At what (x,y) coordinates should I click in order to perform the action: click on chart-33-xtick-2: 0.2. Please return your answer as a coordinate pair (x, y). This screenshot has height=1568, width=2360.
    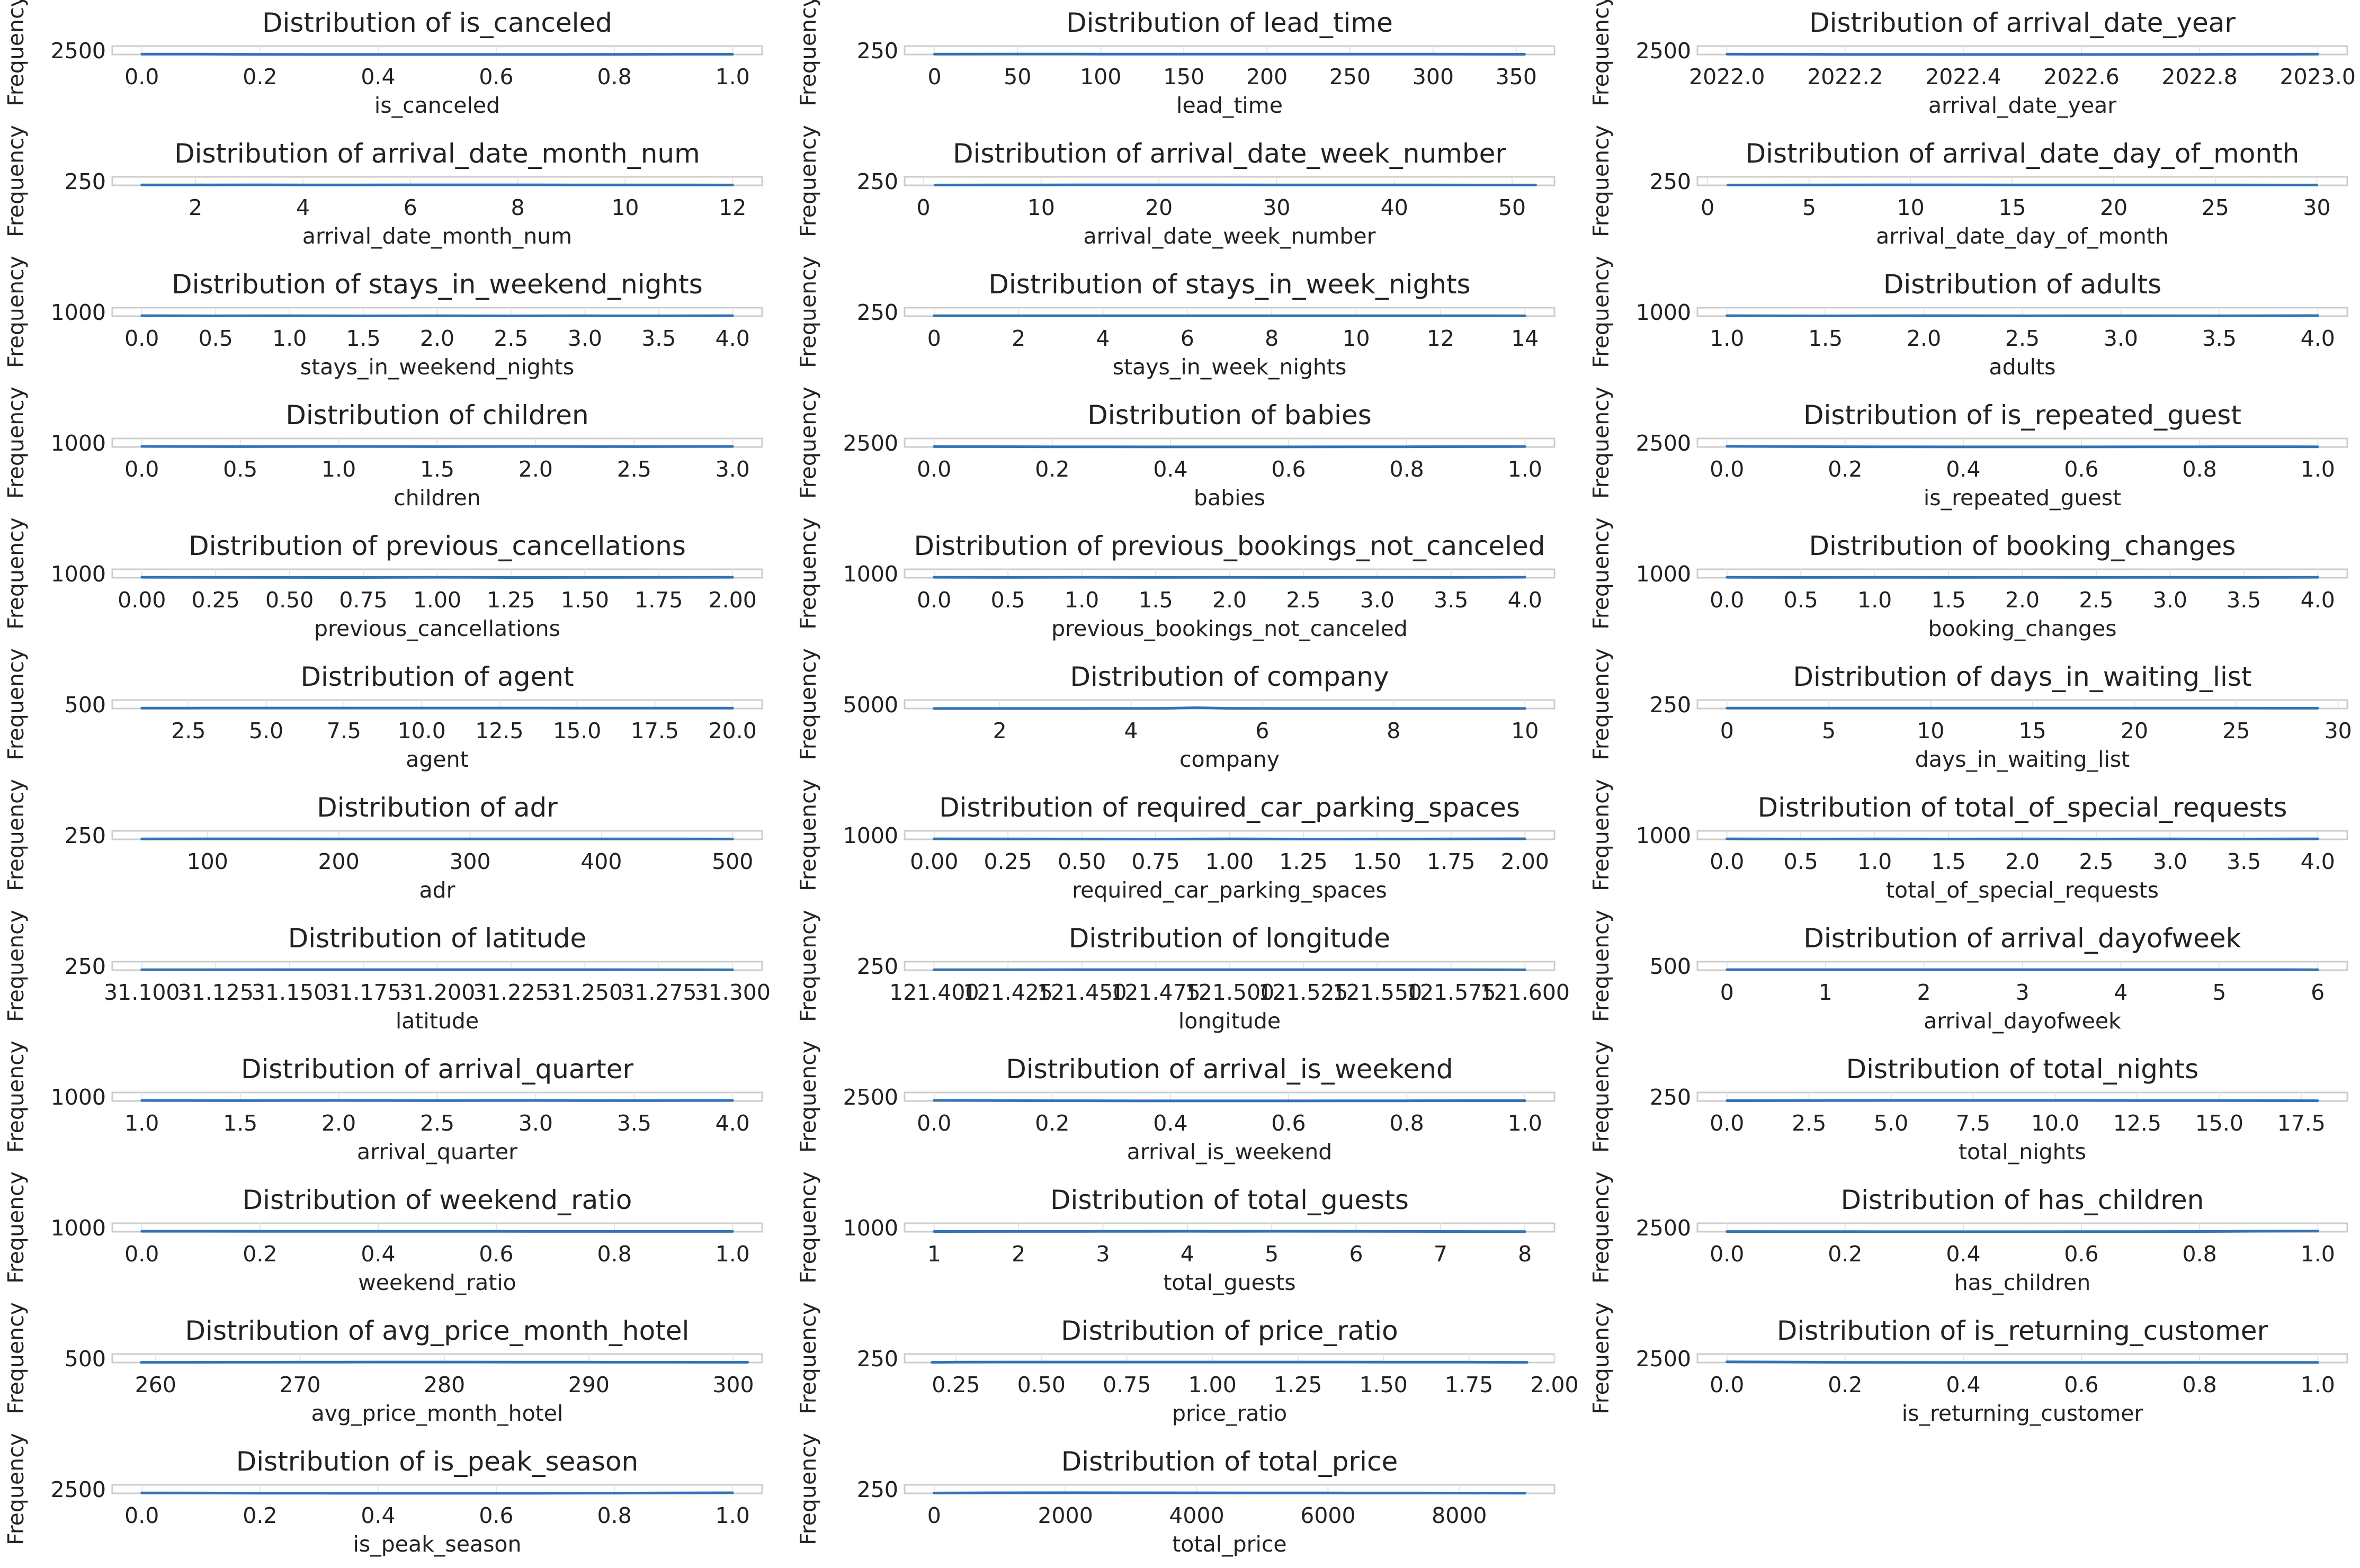
    Looking at the image, I should click on (1845, 1384).